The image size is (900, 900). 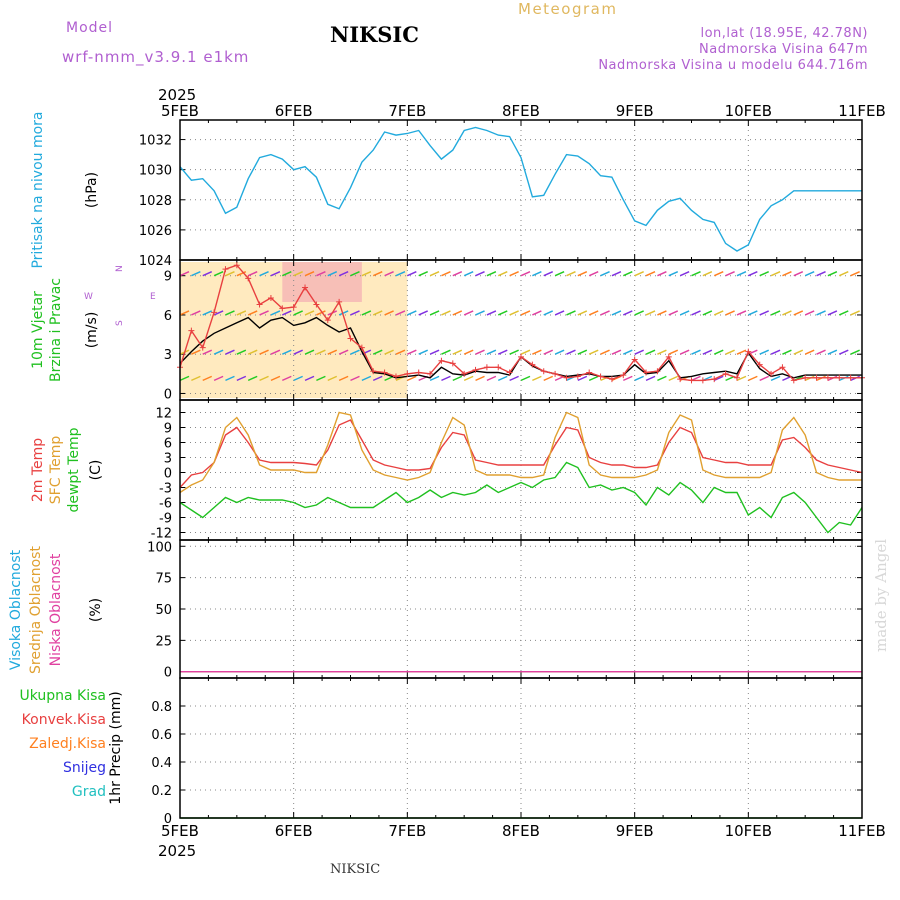 What do you see at coordinates (96, 470) in the screenshot?
I see `temp-unit-label: (C)` at bounding box center [96, 470].